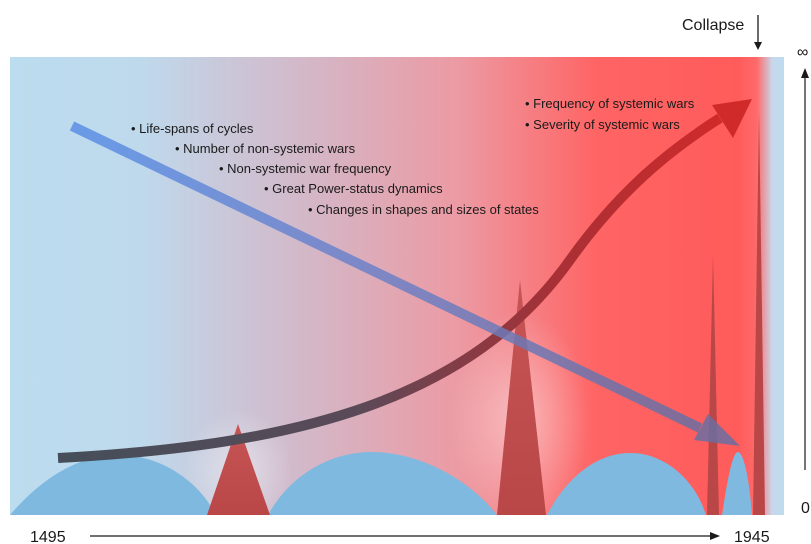 The image size is (811, 544). What do you see at coordinates (48, 536) in the screenshot?
I see `year-start-label: 1495` at bounding box center [48, 536].